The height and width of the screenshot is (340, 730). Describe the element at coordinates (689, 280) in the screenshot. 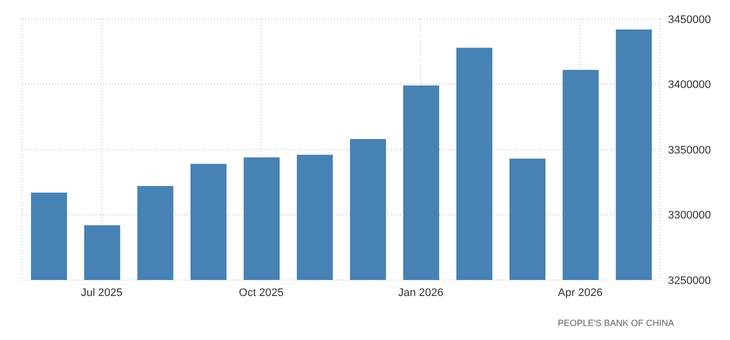

I see `y-tick-label: 3250000` at that location.